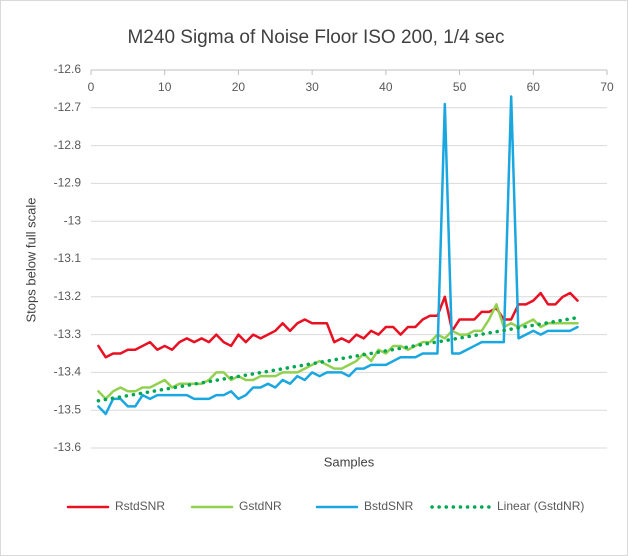  I want to click on x-tick-label: 0, so click(91, 87).